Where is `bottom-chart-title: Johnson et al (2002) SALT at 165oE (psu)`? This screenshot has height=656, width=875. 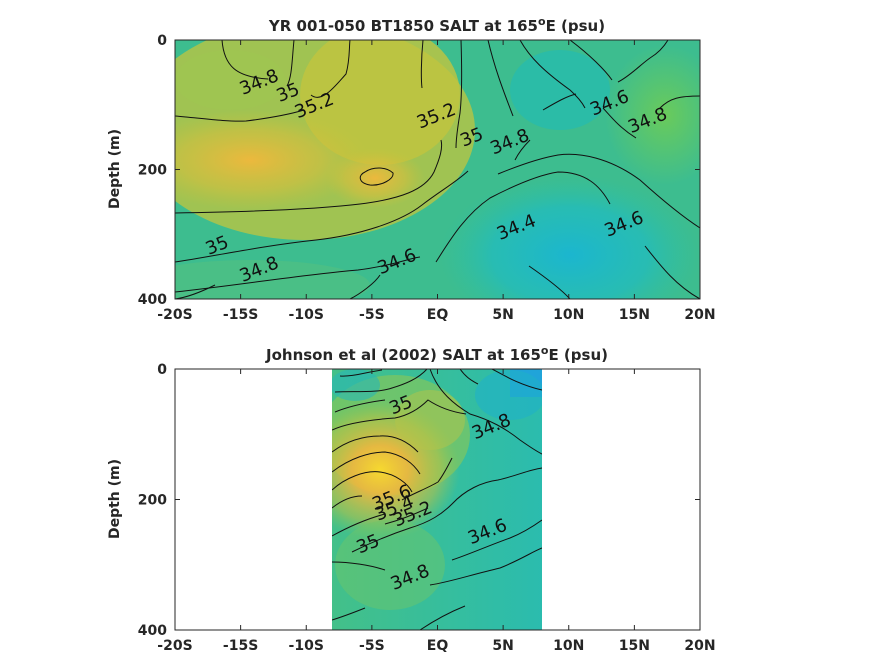 bottom-chart-title: Johnson et al (2002) SALT at 165oE (psu) is located at coordinates (436, 354).